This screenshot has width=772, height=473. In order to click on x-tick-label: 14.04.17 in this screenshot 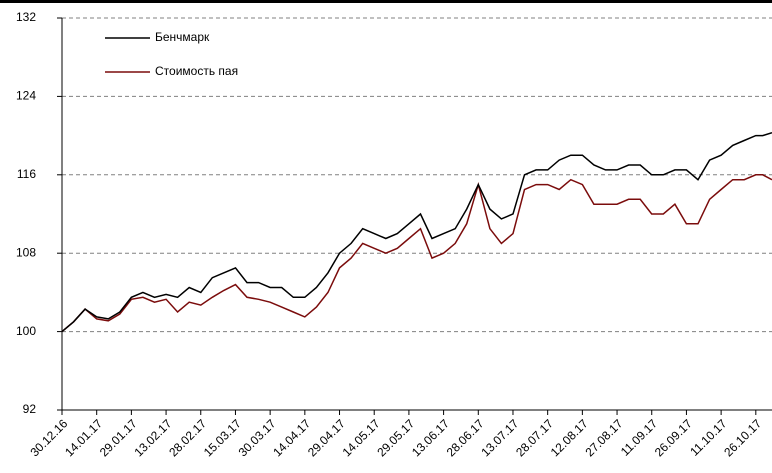, I will do `click(291, 437)`.